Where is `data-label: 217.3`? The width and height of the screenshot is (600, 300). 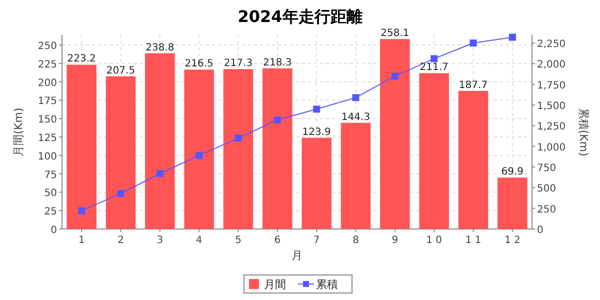
data-label: 217.3 is located at coordinates (238, 64).